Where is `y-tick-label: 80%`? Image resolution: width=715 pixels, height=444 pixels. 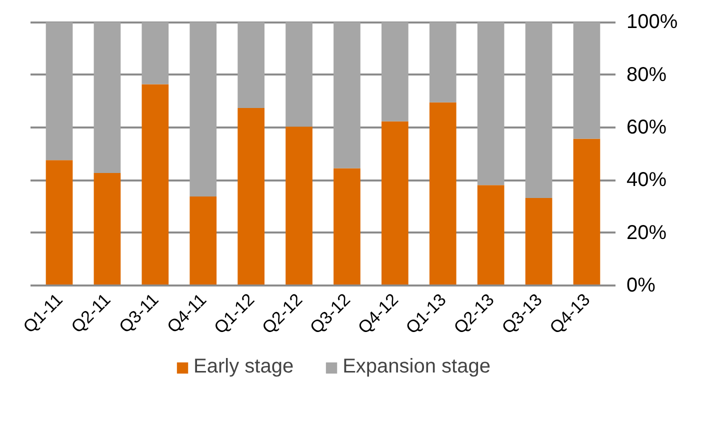
y-tick-label: 80% is located at coordinates (646, 75).